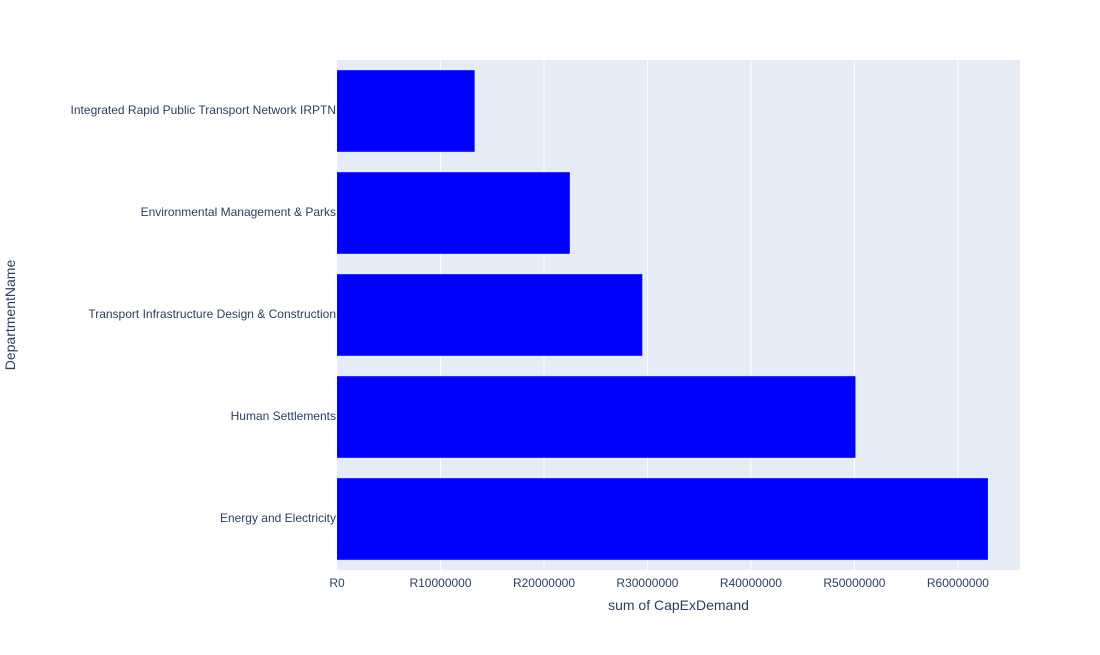  I want to click on x-tick-label: R40000000, so click(751, 583).